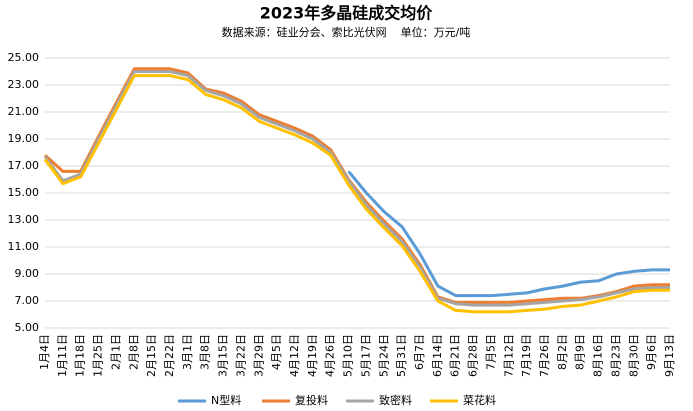  I want to click on y-tick-label: 25.00, so click(24, 57).